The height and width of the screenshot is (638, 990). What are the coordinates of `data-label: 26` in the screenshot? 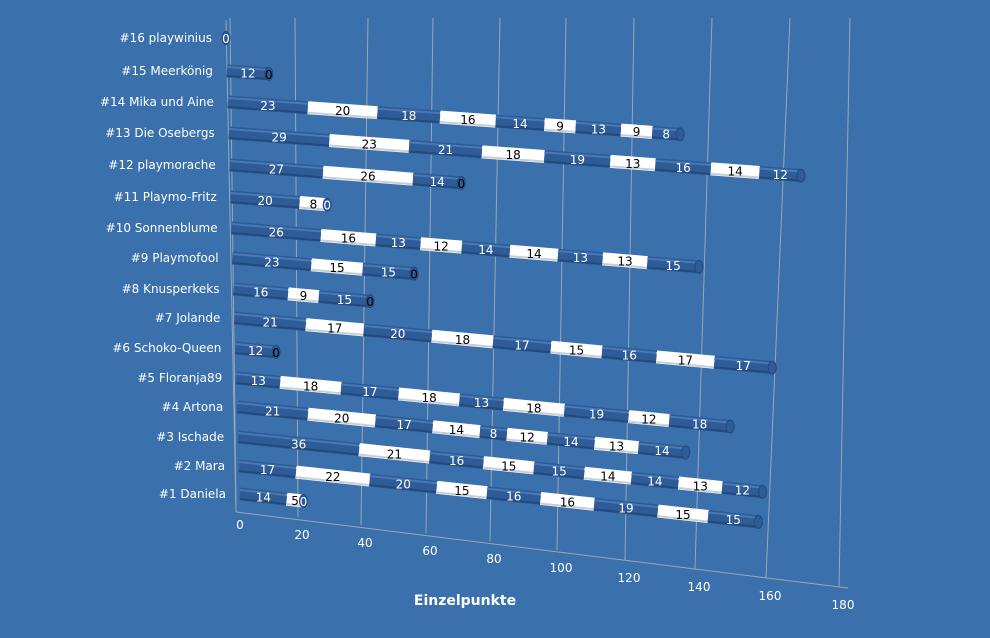 It's located at (276, 233).